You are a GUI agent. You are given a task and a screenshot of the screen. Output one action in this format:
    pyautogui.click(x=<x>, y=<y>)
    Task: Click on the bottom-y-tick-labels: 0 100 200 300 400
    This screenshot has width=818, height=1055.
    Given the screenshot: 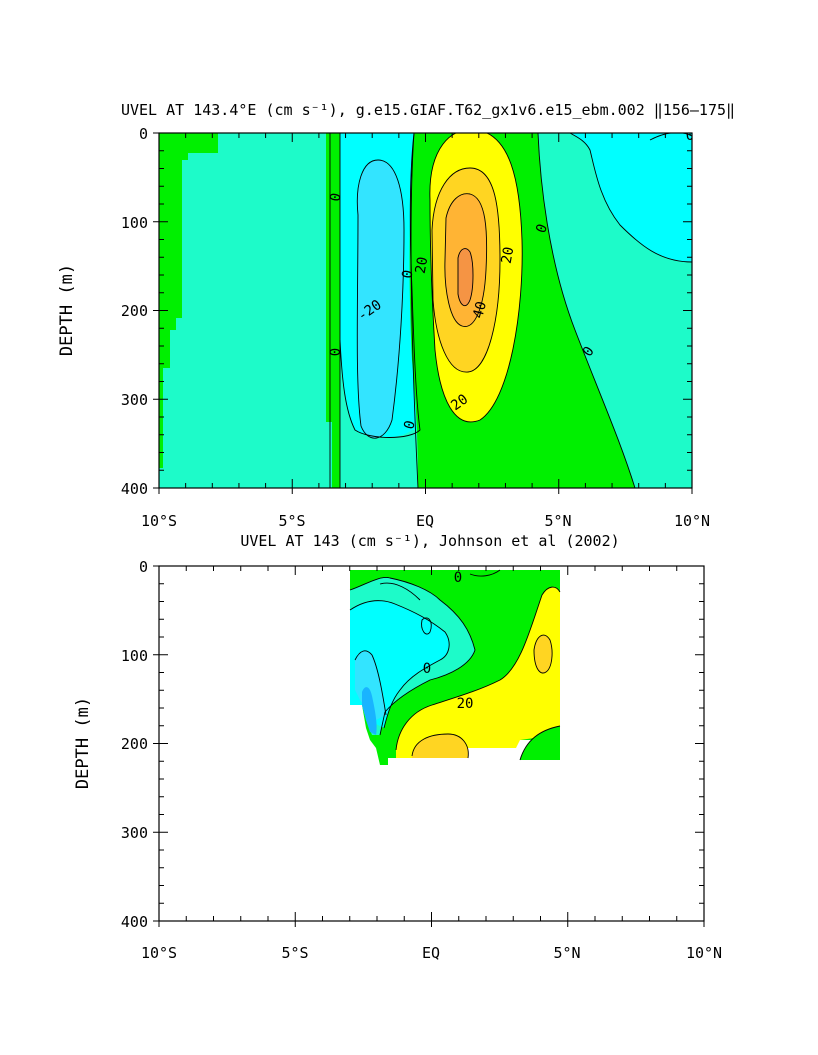 What is the action you would take?
    pyautogui.click(x=134, y=744)
    